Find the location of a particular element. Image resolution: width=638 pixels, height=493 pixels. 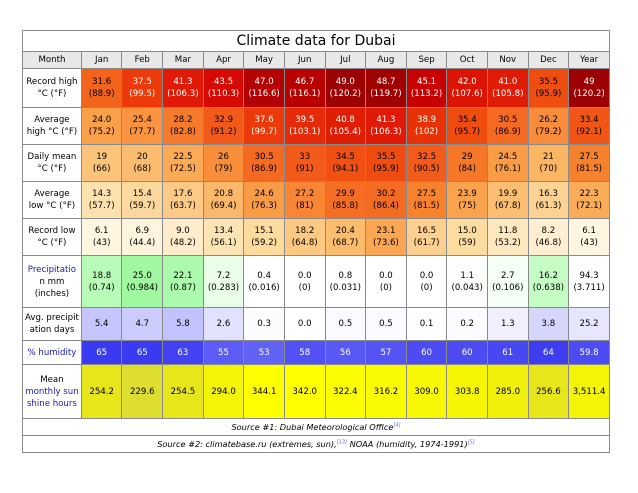

cell-value: 5.4 is located at coordinates (101, 324).